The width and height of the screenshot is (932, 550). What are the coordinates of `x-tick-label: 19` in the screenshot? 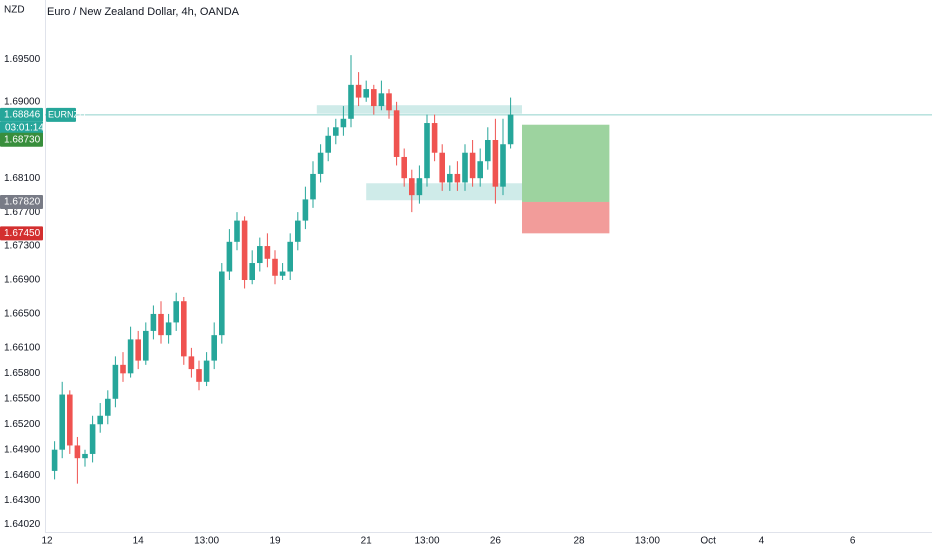 It's located at (275, 541).